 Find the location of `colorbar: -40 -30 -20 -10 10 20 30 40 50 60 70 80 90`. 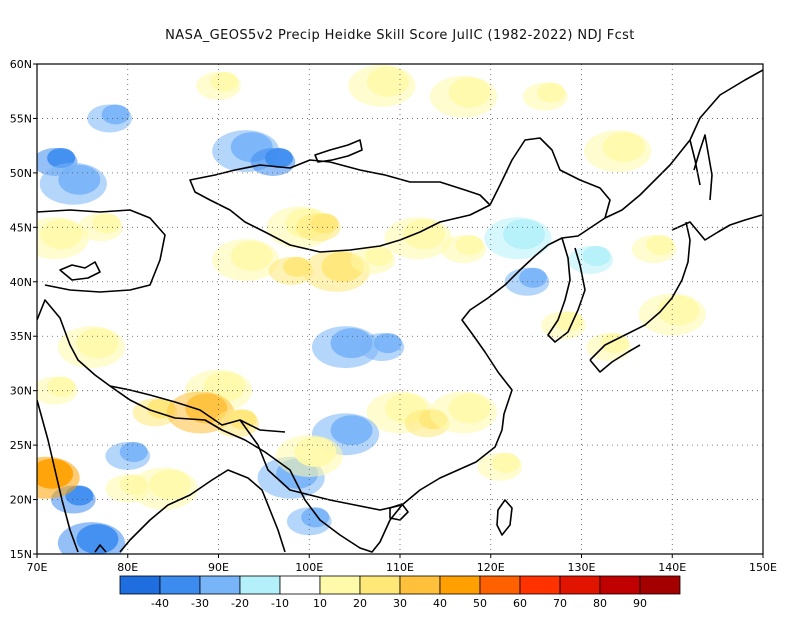

colorbar: -40 -30 -20 -10 10 20 30 40 50 60 70 80 90 is located at coordinates (400, 592).